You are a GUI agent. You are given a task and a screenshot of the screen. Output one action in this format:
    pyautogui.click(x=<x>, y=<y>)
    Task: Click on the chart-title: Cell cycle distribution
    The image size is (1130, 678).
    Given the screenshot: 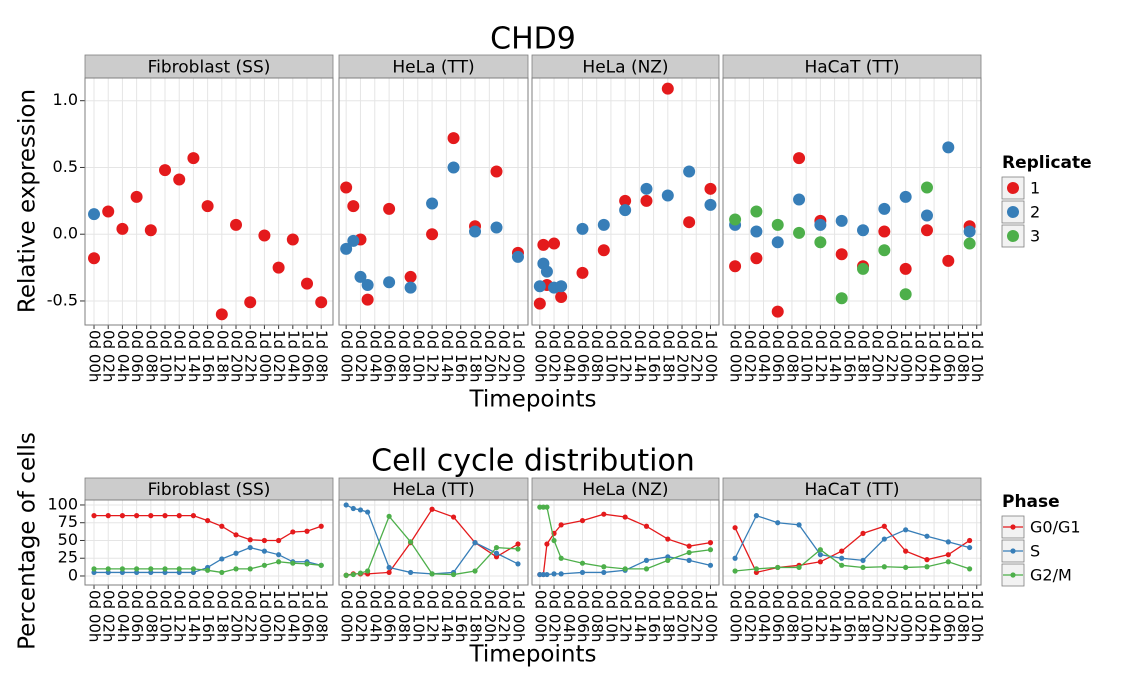 What is the action you would take?
    pyautogui.click(x=533, y=461)
    